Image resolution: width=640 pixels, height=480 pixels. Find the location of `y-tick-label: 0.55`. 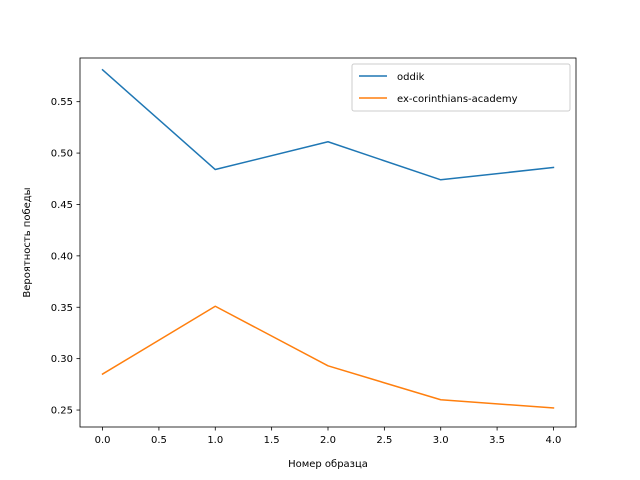

y-tick-label: 0.55 is located at coordinates (62, 102).